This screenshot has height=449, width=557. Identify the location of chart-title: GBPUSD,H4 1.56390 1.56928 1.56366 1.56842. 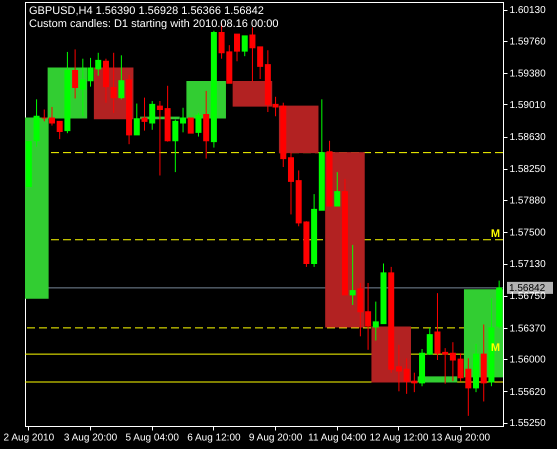
(146, 11).